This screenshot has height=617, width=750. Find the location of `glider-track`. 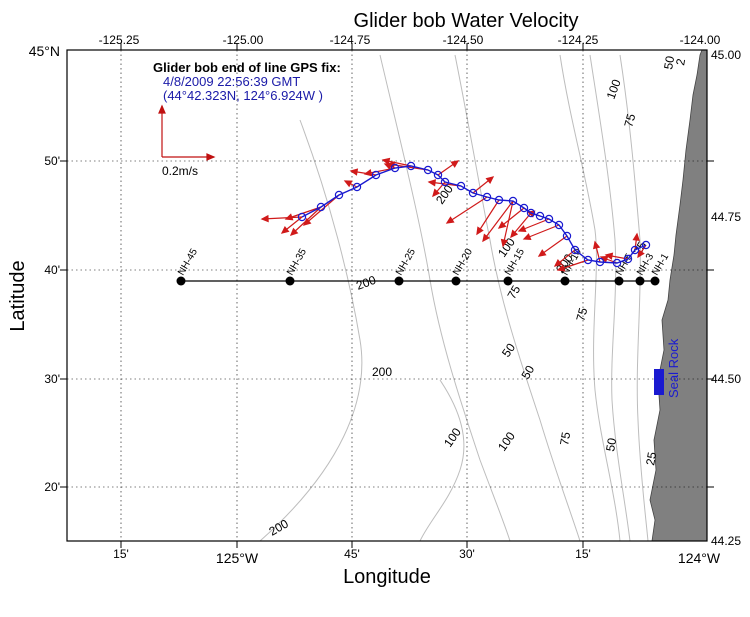

glider-track is located at coordinates (474, 214).